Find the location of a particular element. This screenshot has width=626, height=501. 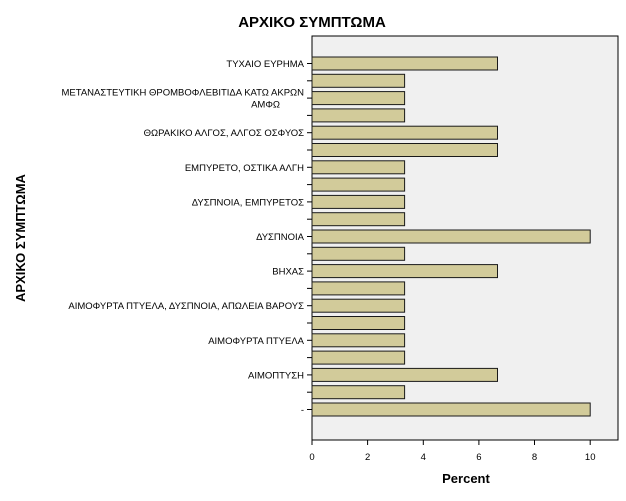

x-axis-ticks: 0 2 4 6 8 10 is located at coordinates (452, 451).